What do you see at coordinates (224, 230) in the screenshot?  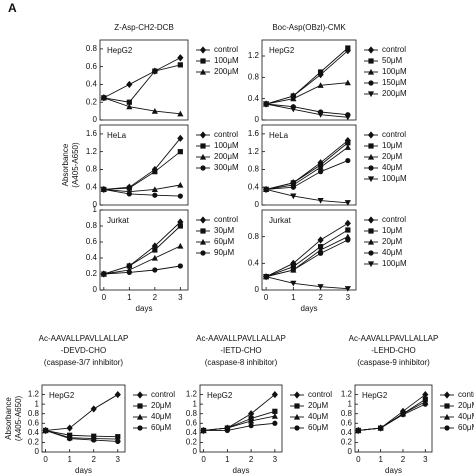 I see `legend-label: 30μM` at bounding box center [224, 230].